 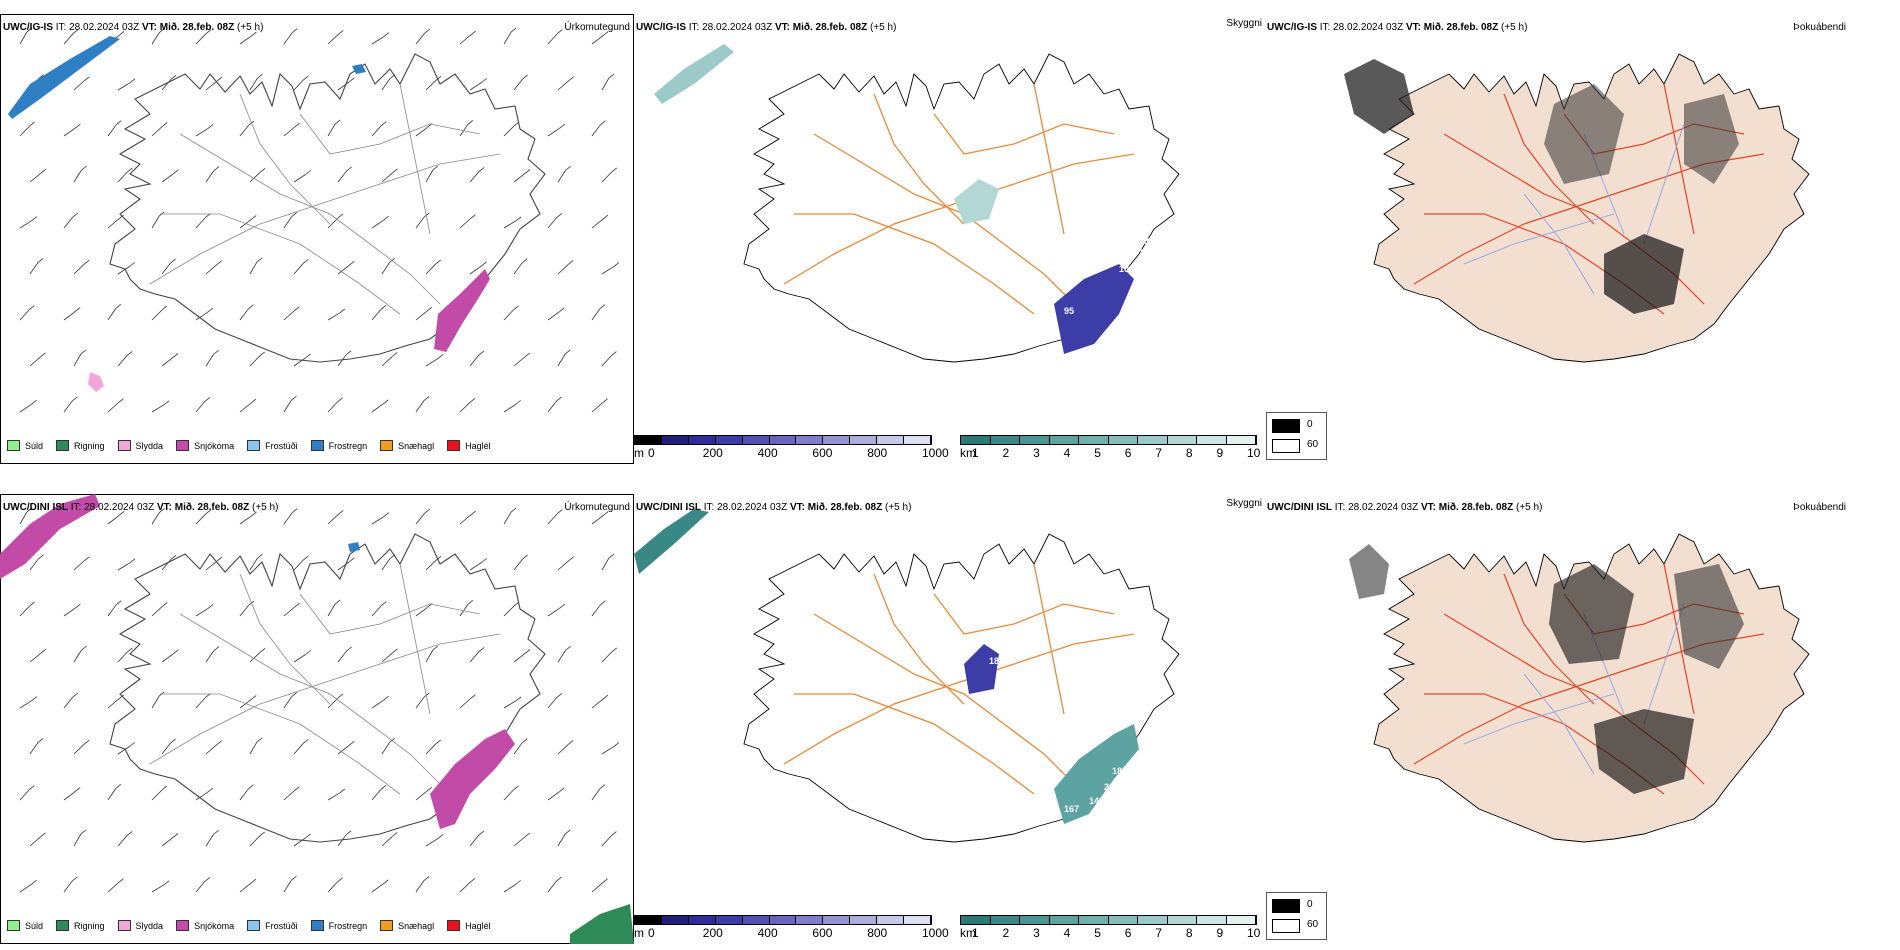 I want to click on model-name: UWC/DINI ISL, so click(x=35, y=507).